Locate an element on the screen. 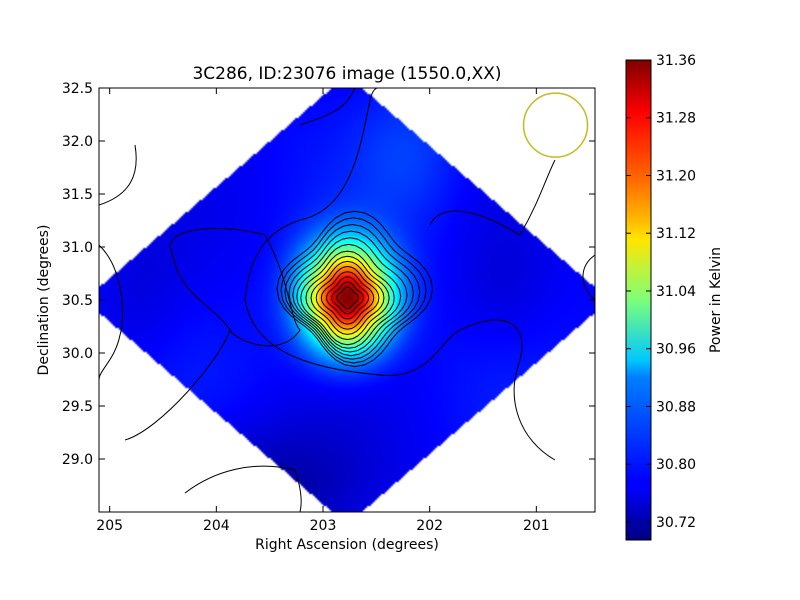 Image resolution: width=800 pixels, height=600 pixels. y-tick-label: 30.0 is located at coordinates (77, 354).